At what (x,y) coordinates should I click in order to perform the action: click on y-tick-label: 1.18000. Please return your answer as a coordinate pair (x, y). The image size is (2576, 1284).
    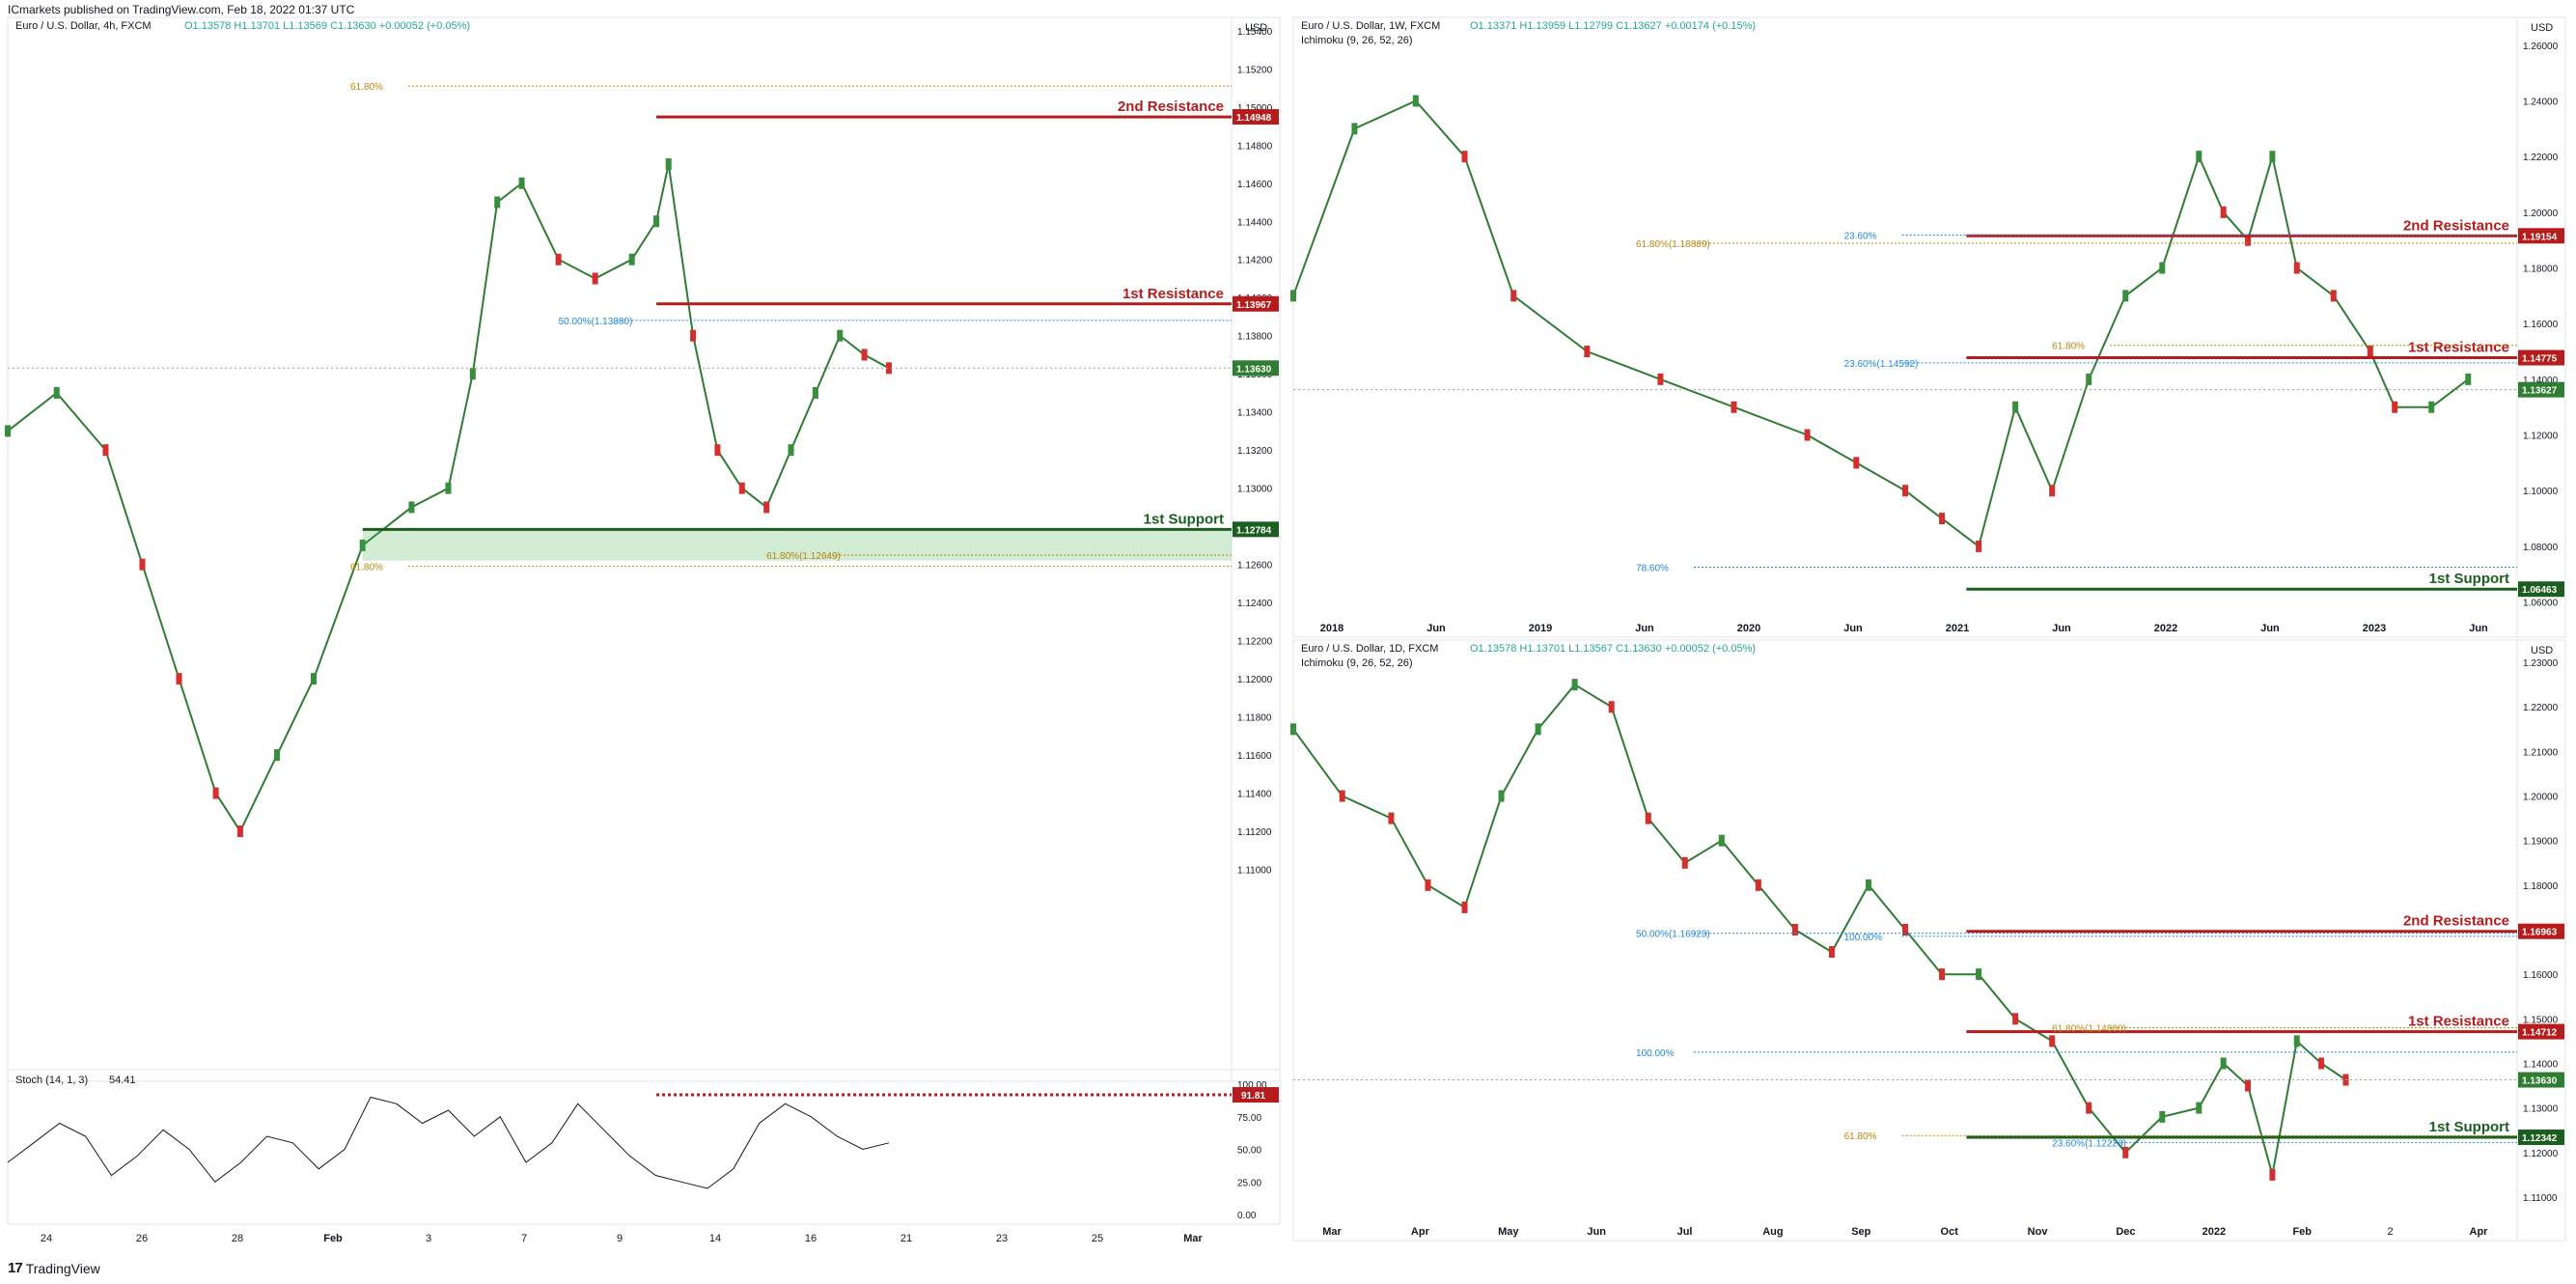
    Looking at the image, I should click on (2541, 270).